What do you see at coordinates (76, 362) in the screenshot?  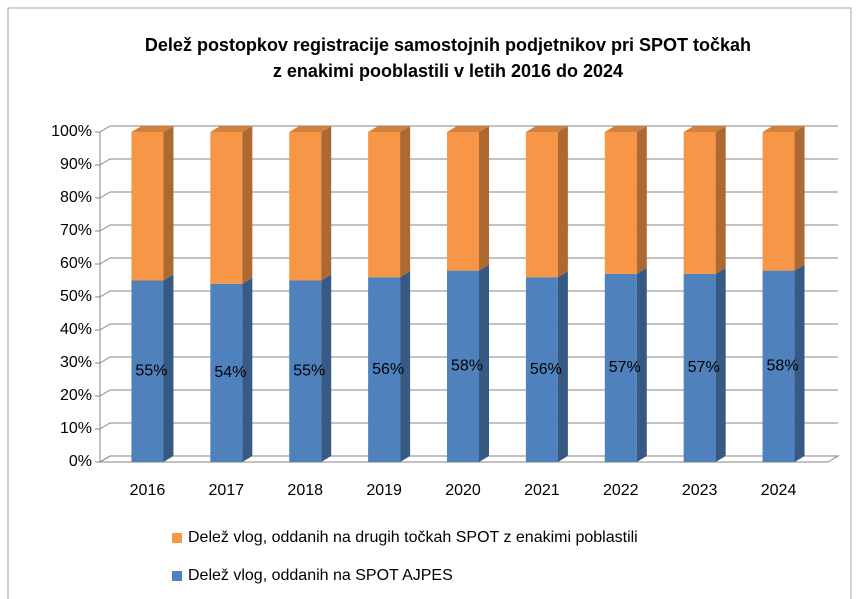 I see `y-tick-label: 30%` at bounding box center [76, 362].